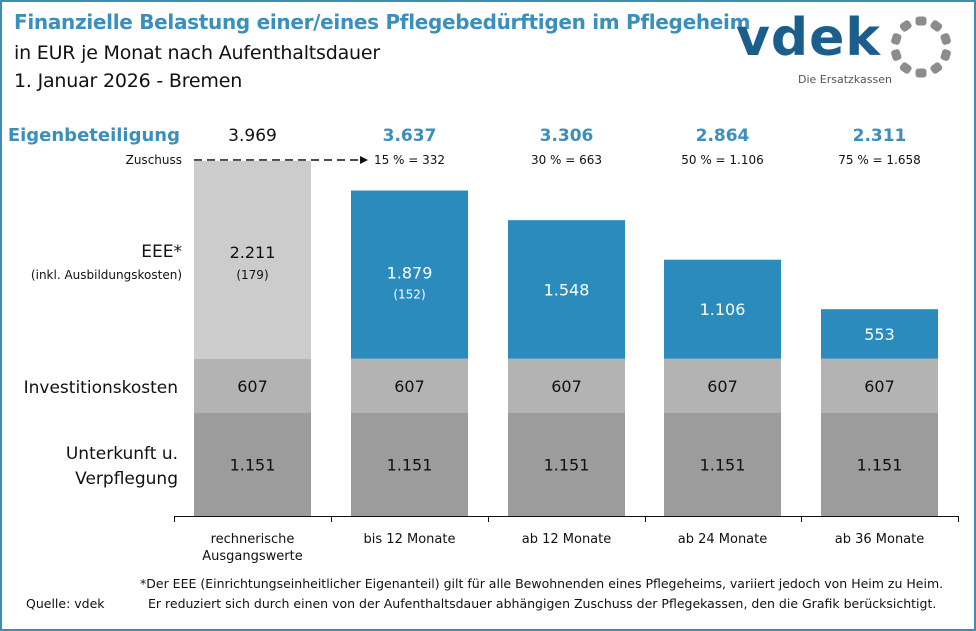  Describe the element at coordinates (808, 38) in the screenshot. I see `logo-wordmark: vdek` at that location.